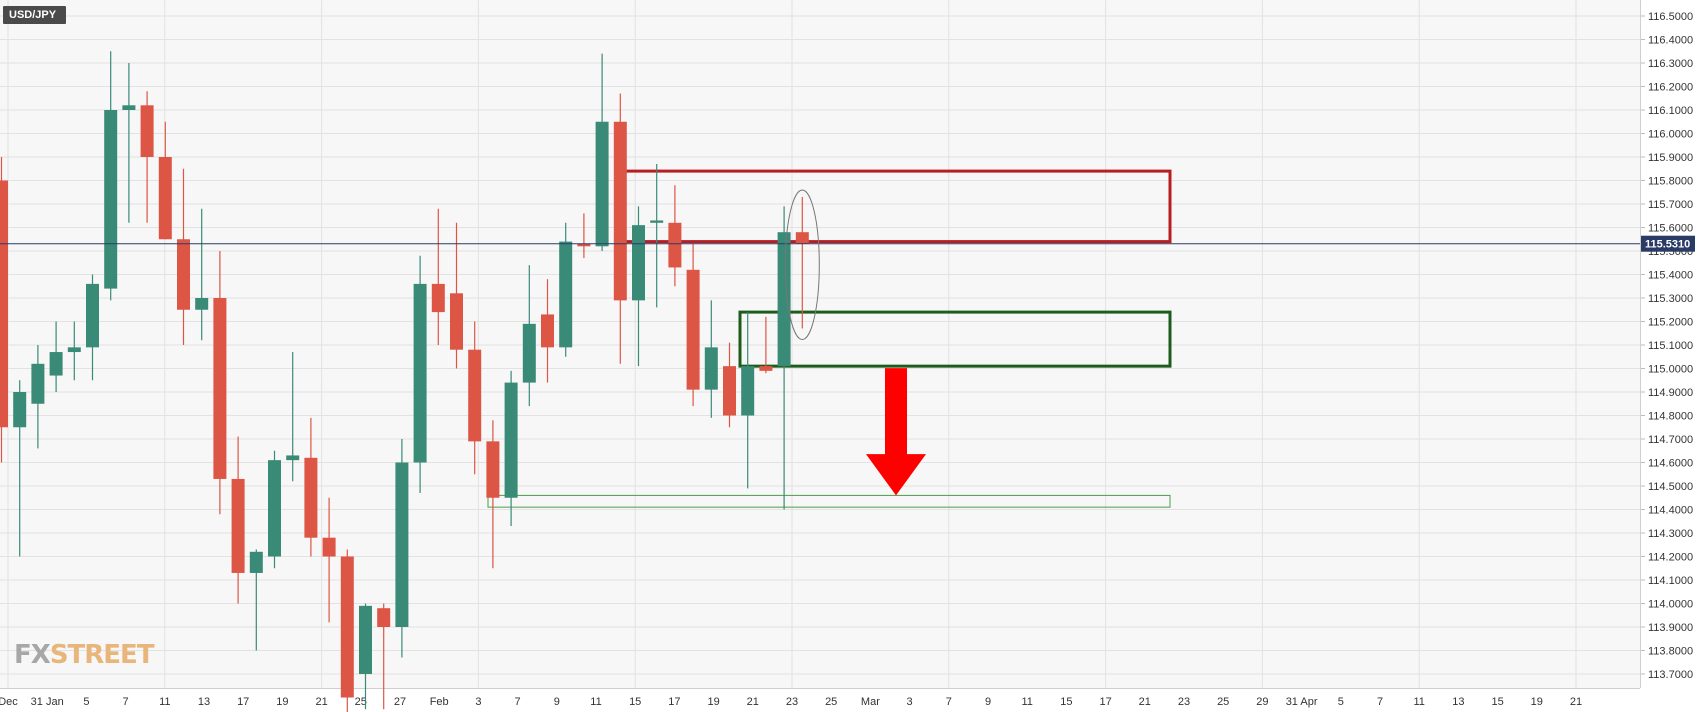 The width and height of the screenshot is (1707, 712). Describe the element at coordinates (32, 655) in the screenshot. I see `logo-fx: FX` at that location.